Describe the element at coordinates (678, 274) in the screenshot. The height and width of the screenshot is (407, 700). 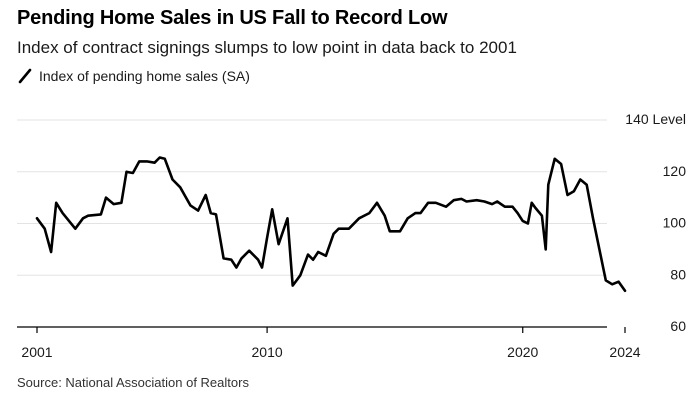
I see `y-tick-label: 80` at that location.